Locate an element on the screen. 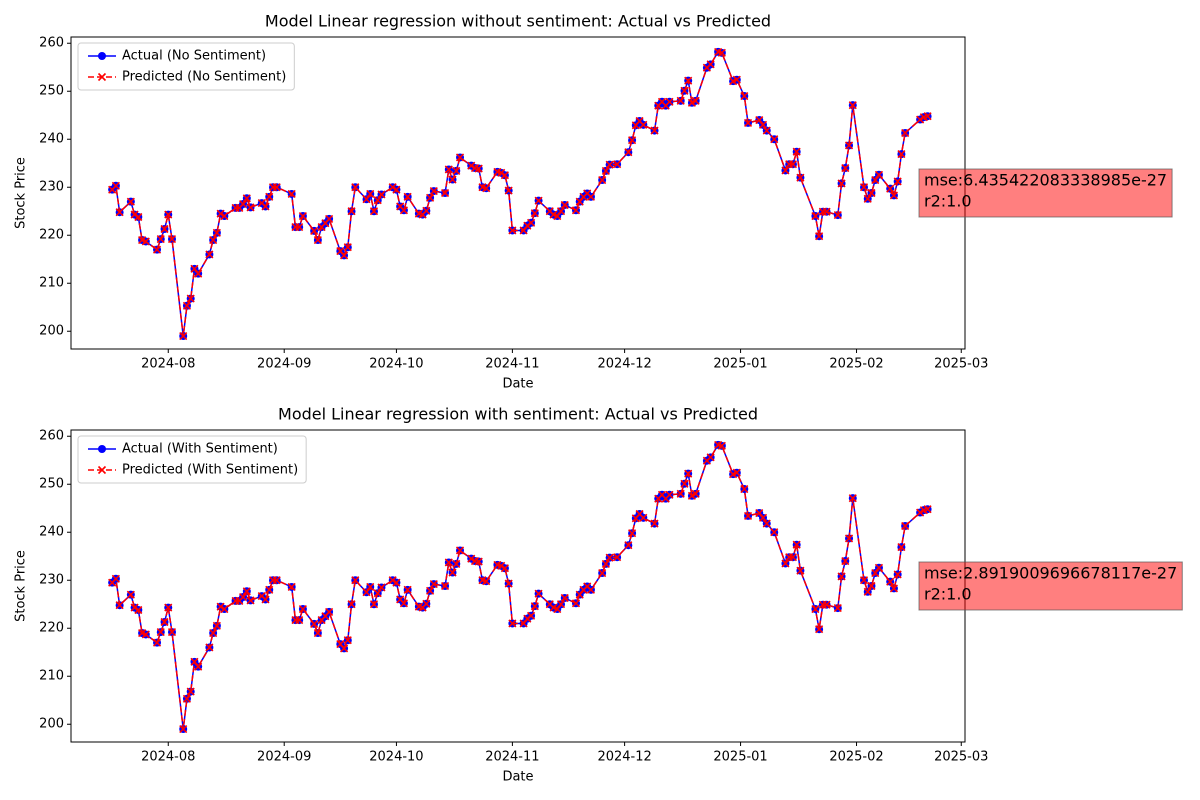 The height and width of the screenshot is (800, 1200). annotation-box is located at coordinates (1045, 193).